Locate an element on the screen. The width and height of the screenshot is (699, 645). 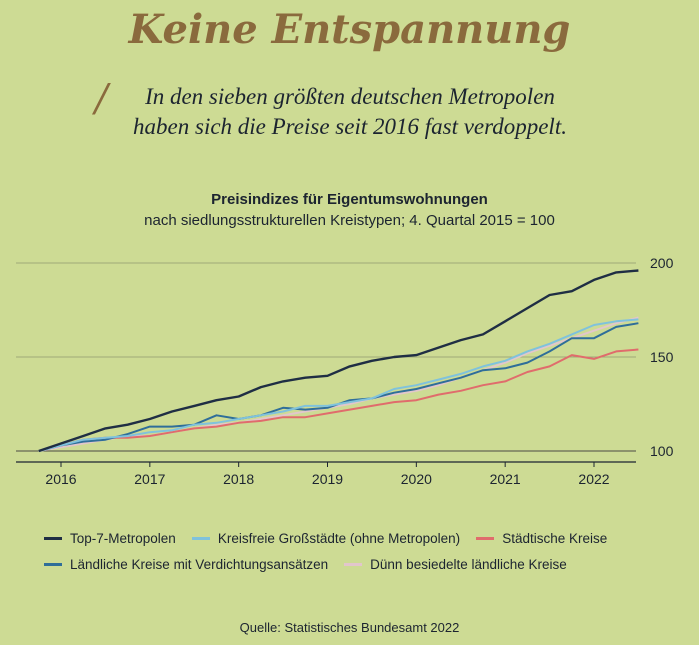
y-tick-label-150: 150 is located at coordinates (662, 357).